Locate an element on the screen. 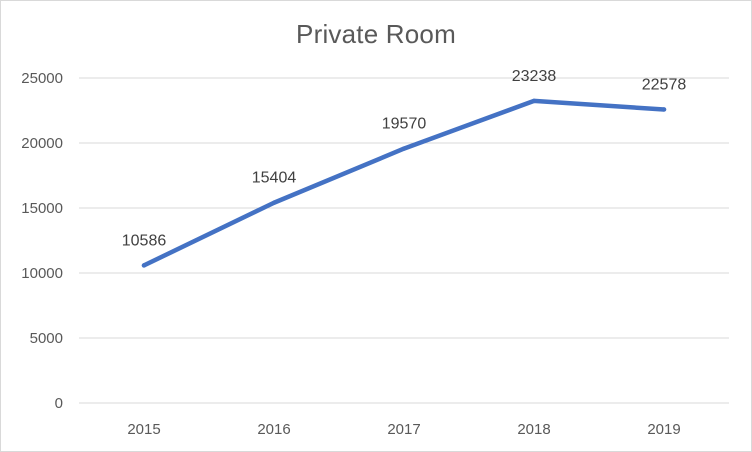  data-label: 10586 is located at coordinates (144, 240).